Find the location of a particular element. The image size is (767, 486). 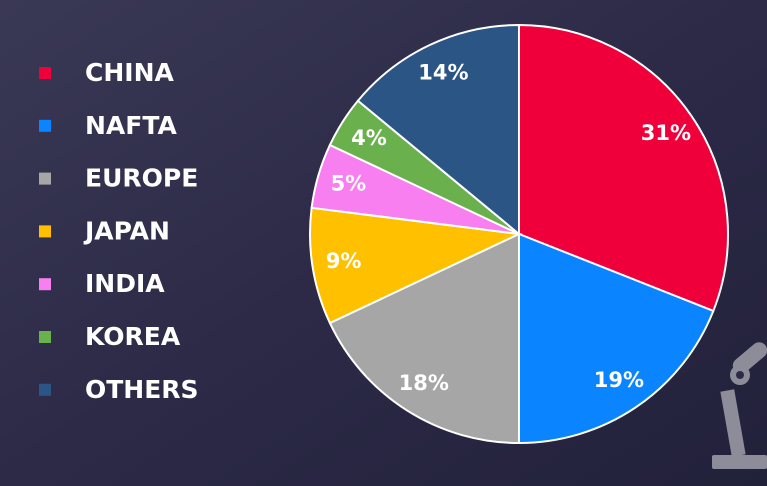

legend-label: INDIA is located at coordinates (125, 283).